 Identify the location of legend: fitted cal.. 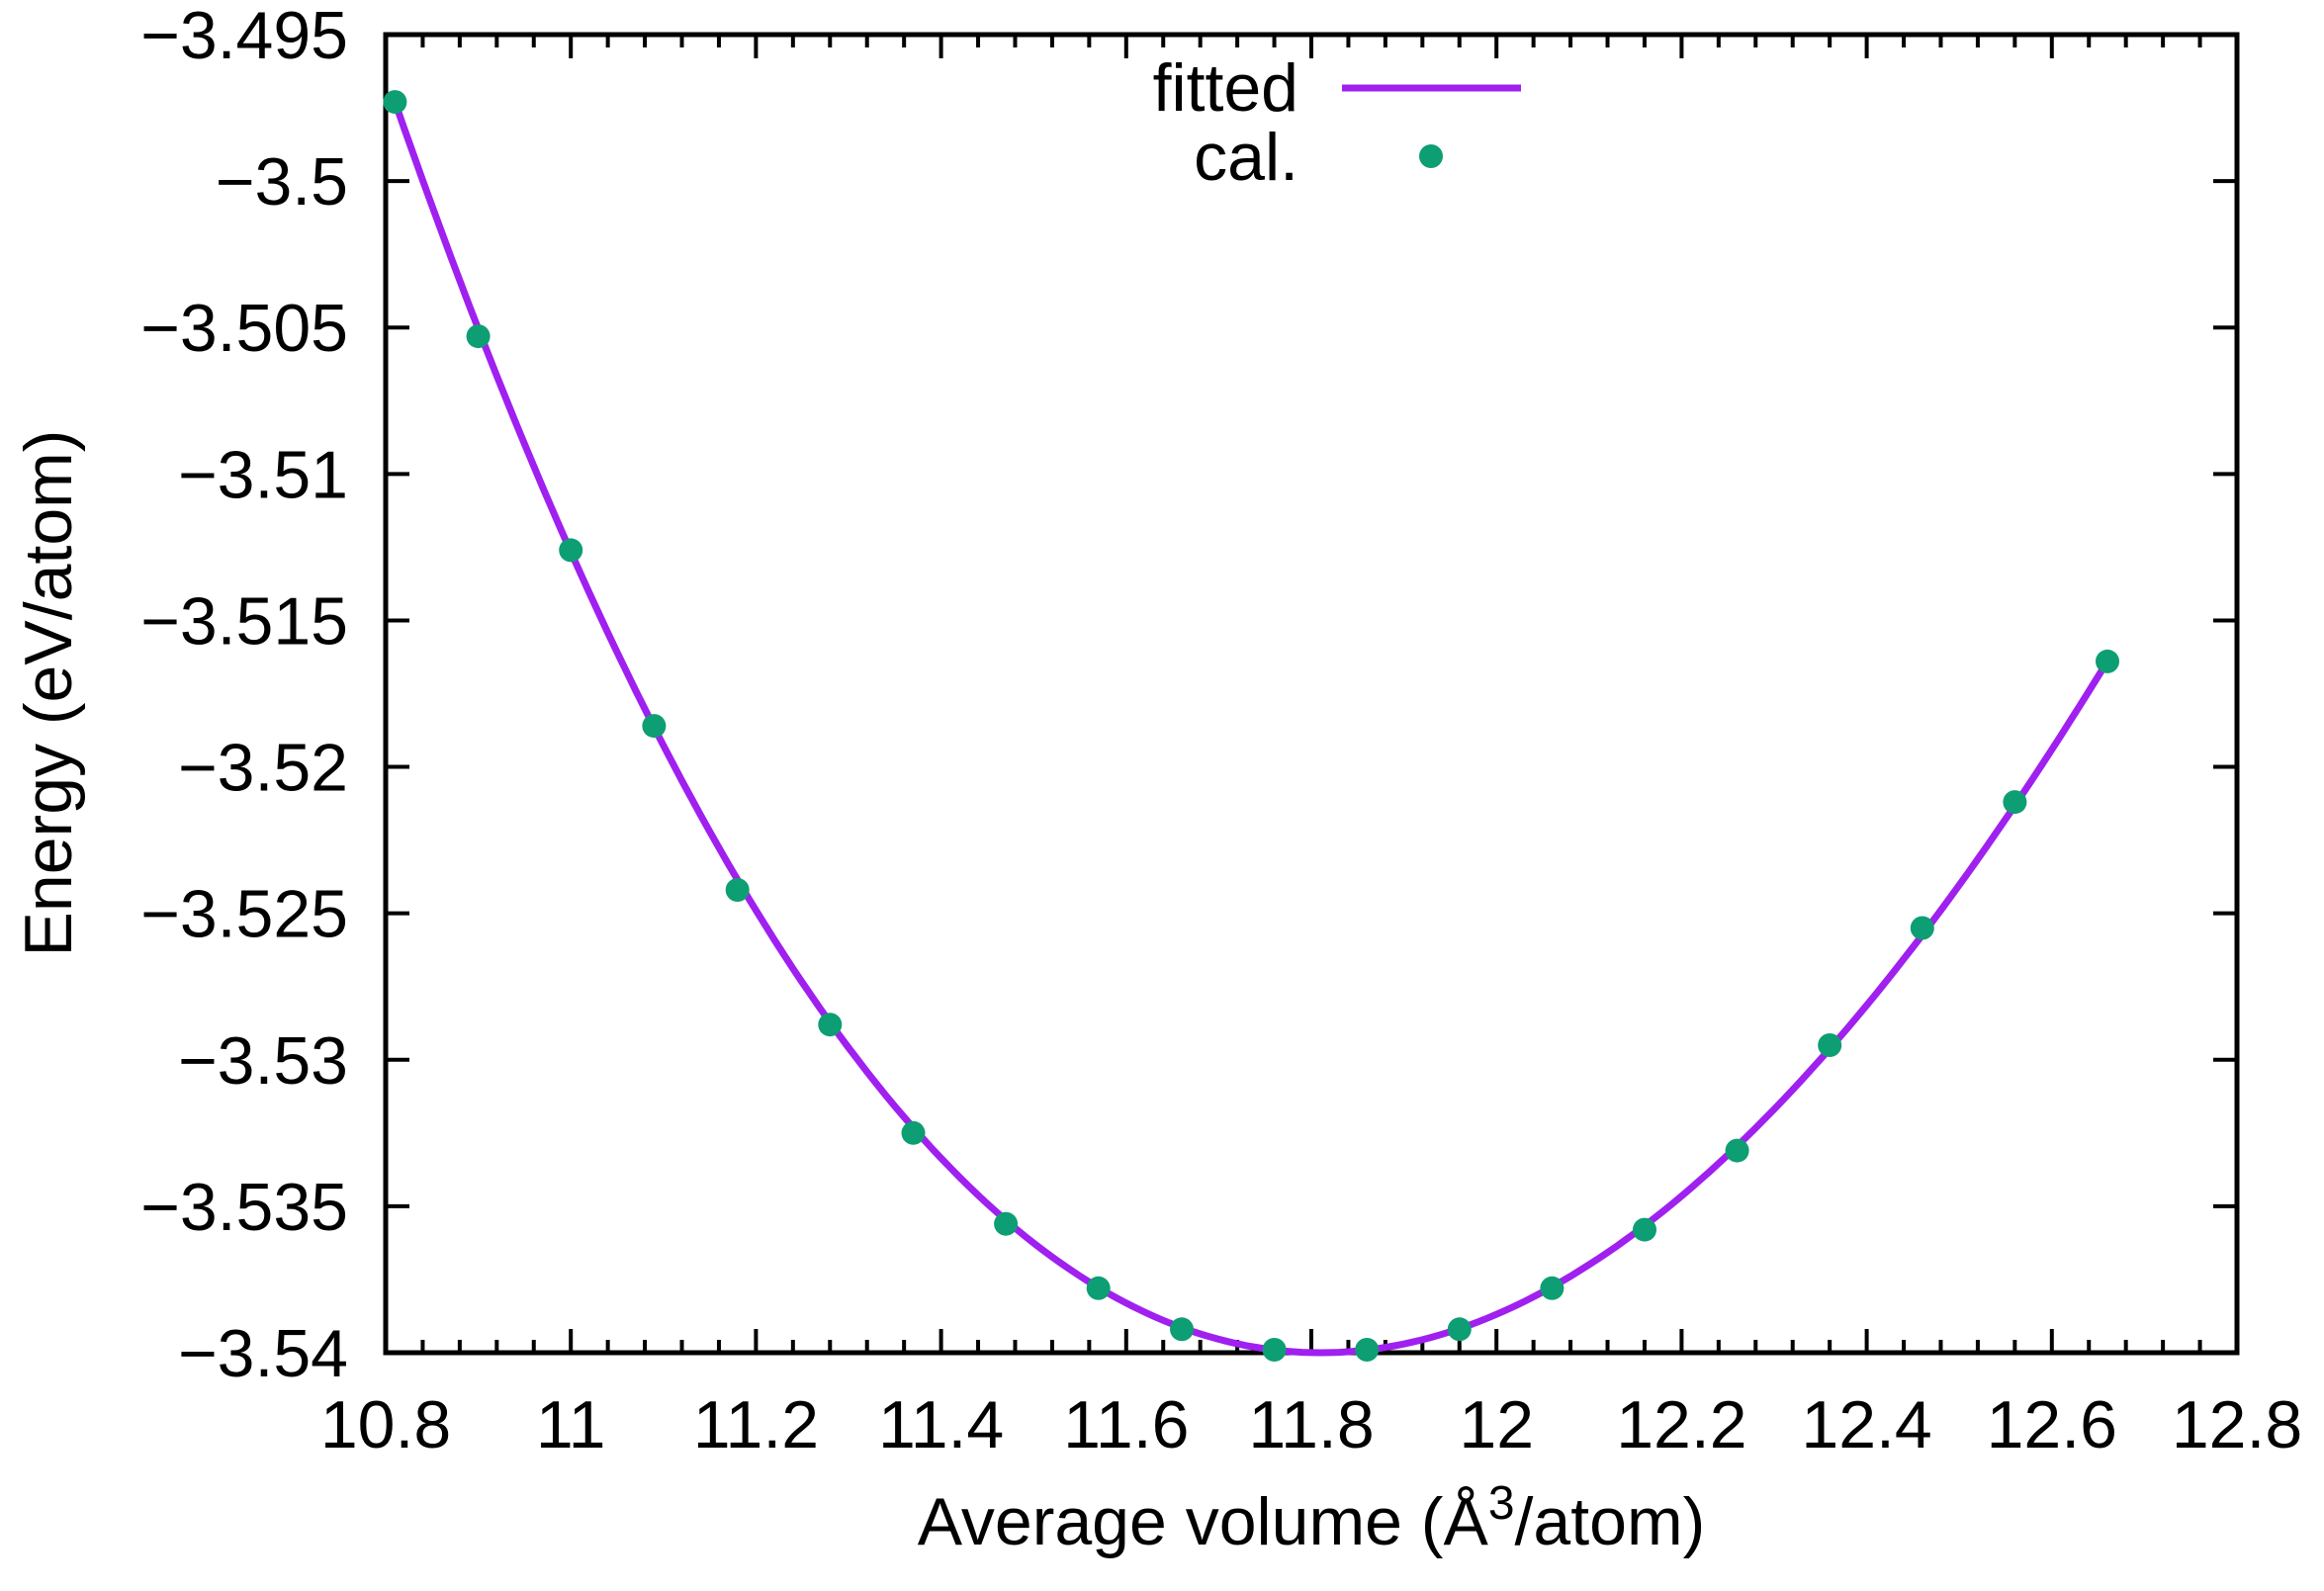
(1337, 122).